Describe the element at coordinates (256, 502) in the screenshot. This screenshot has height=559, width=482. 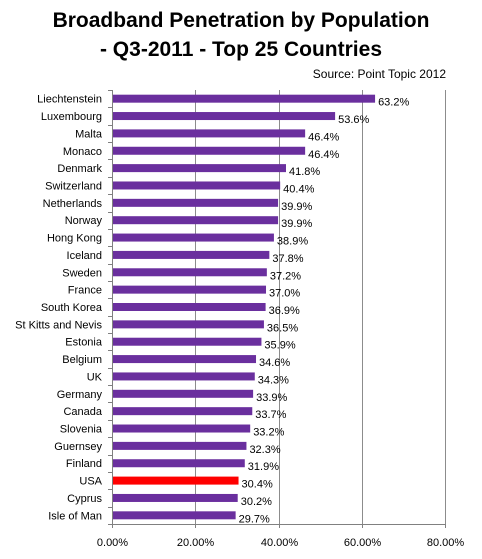
I see `value-label: 30.2%` at that location.